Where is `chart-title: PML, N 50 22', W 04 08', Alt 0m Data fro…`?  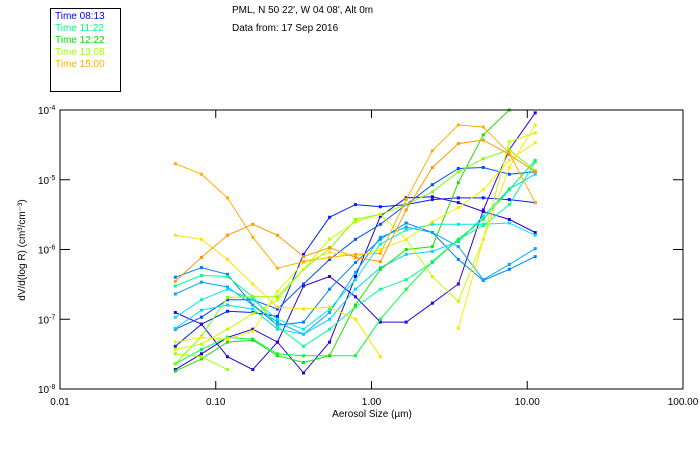 chart-title: PML, N 50 22', W 04 08', Alt 0m Data fro… is located at coordinates (302, 20).